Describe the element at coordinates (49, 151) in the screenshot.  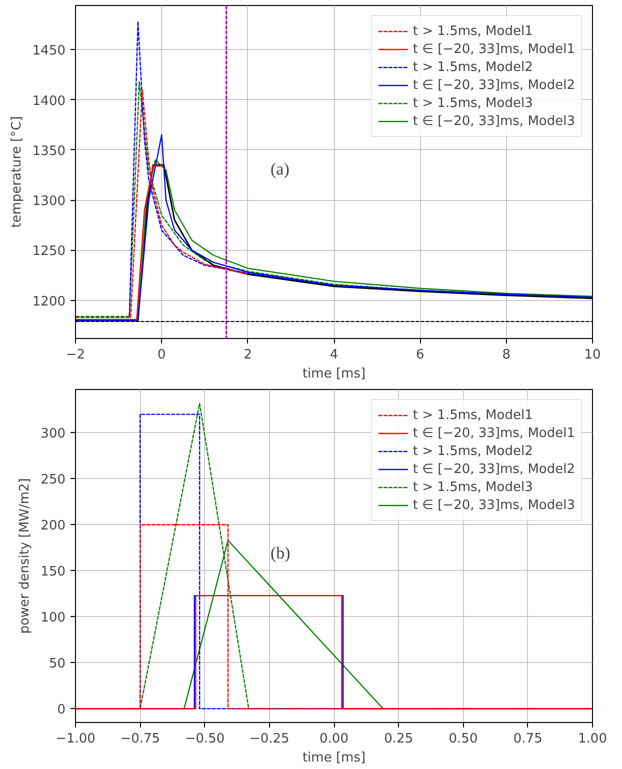
I see `y-tick-label: 1350` at that location.